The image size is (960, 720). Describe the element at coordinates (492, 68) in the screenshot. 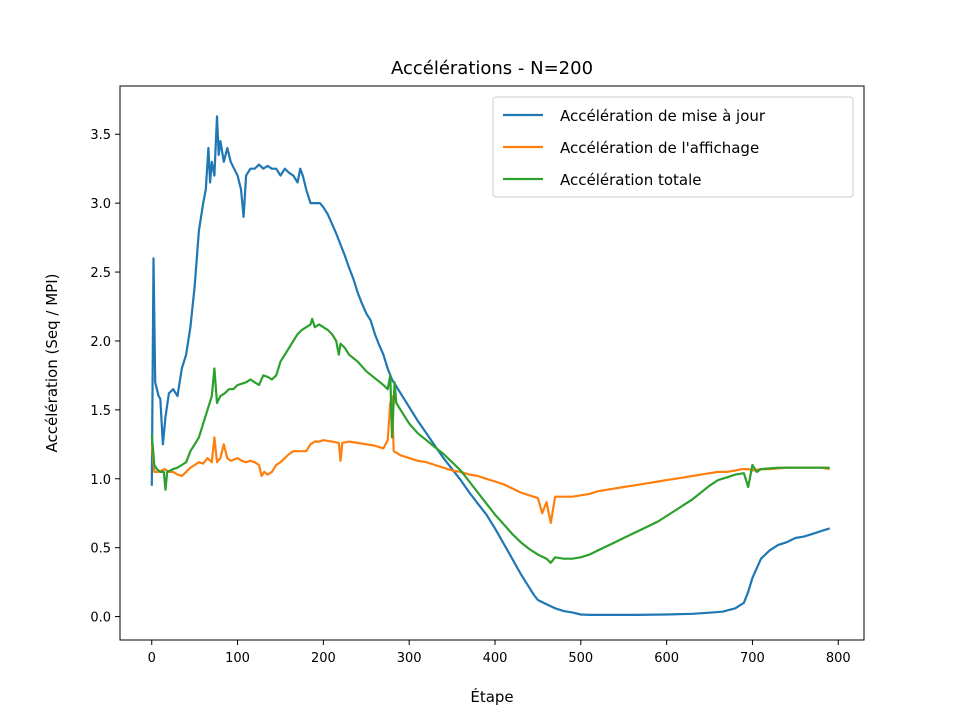

I see `chart-title: Accélérations - N=200` at that location.